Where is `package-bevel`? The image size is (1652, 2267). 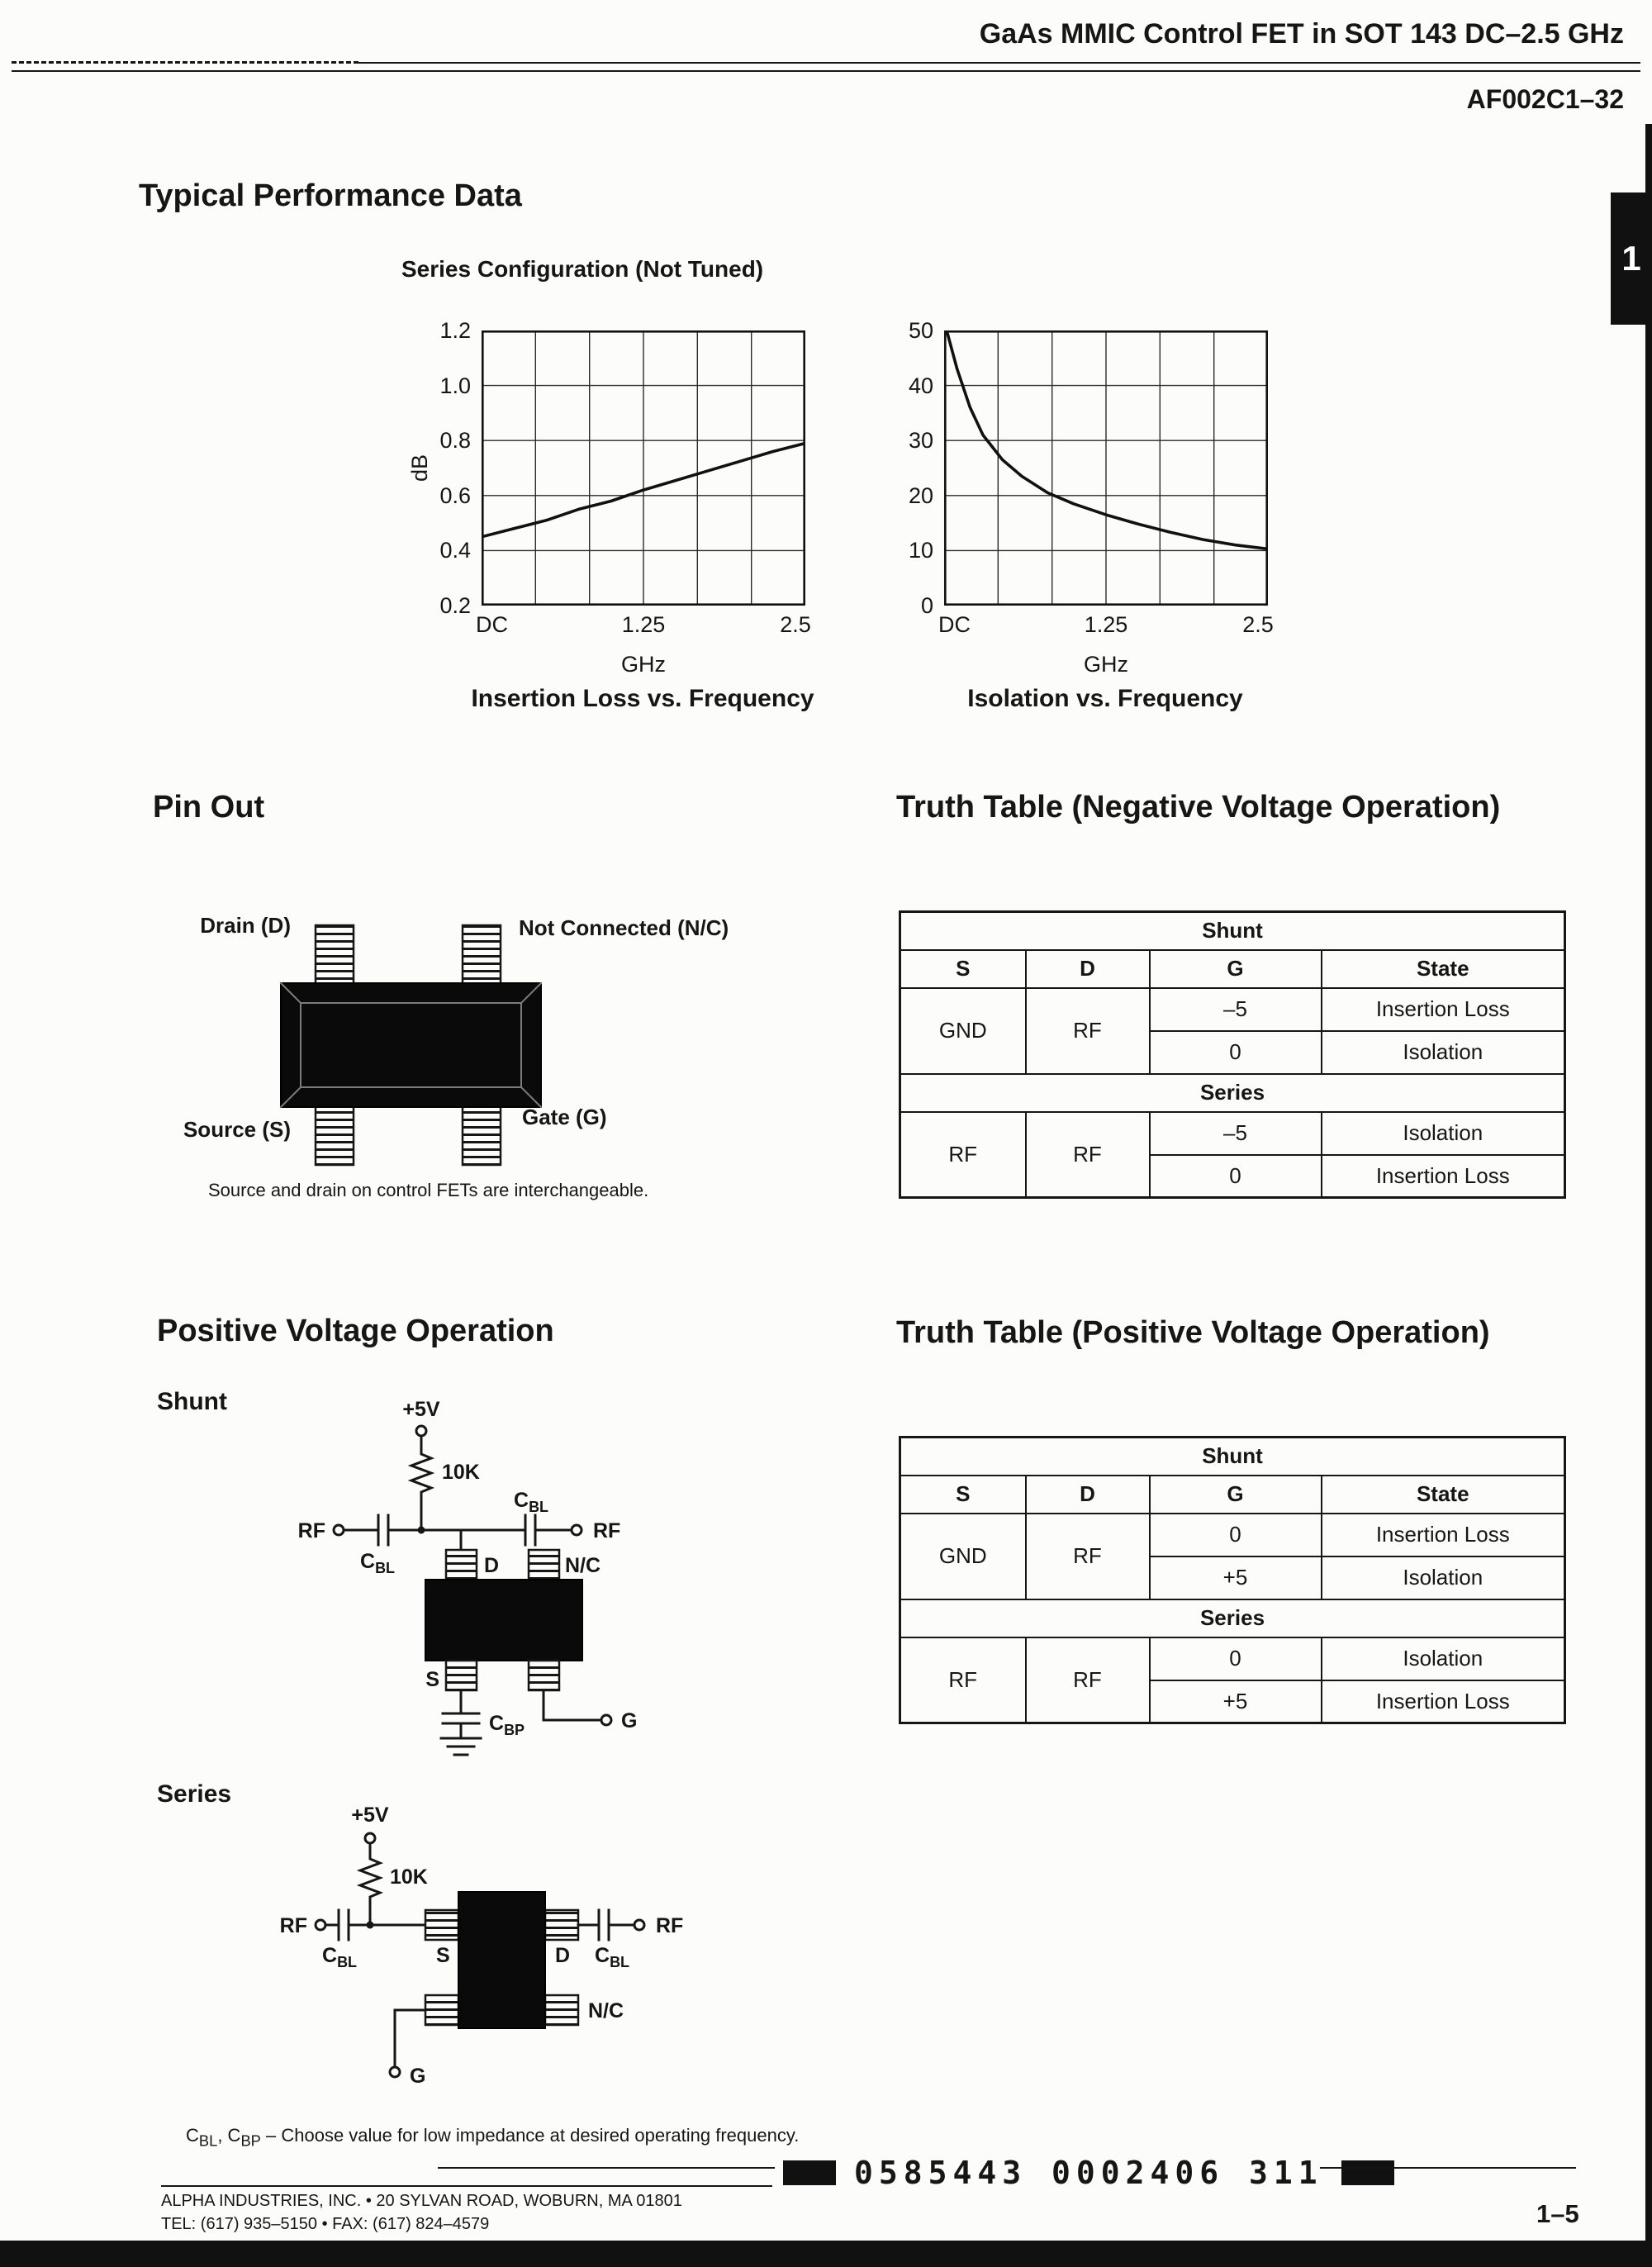
package-bevel is located at coordinates (411, 1045).